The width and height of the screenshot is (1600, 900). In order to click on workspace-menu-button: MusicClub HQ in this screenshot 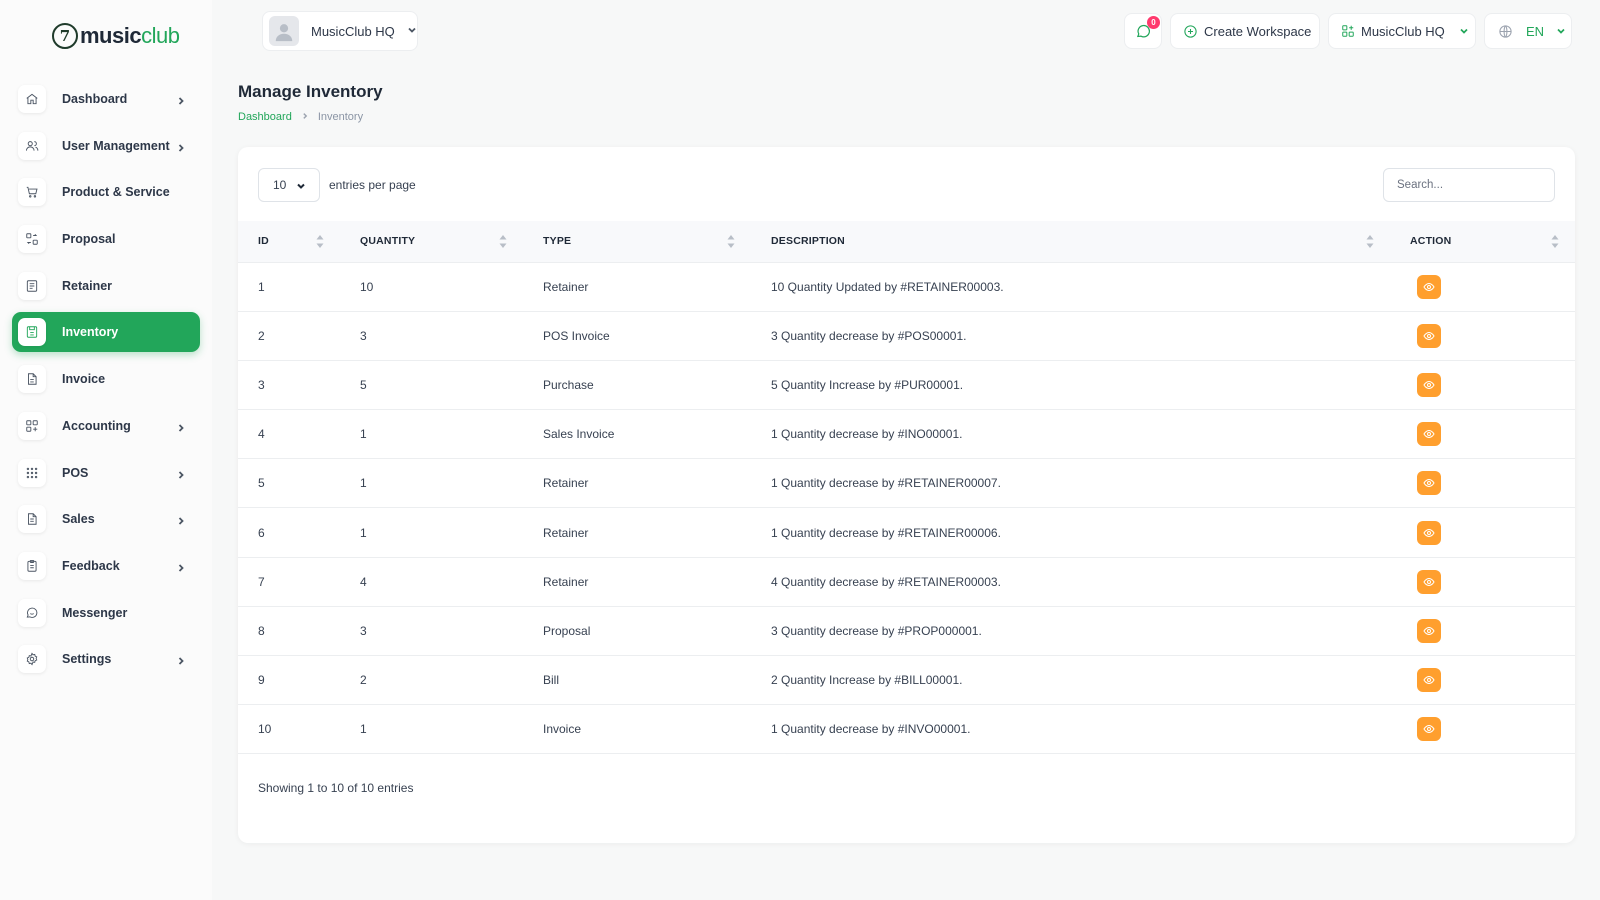, I will do `click(1402, 31)`.